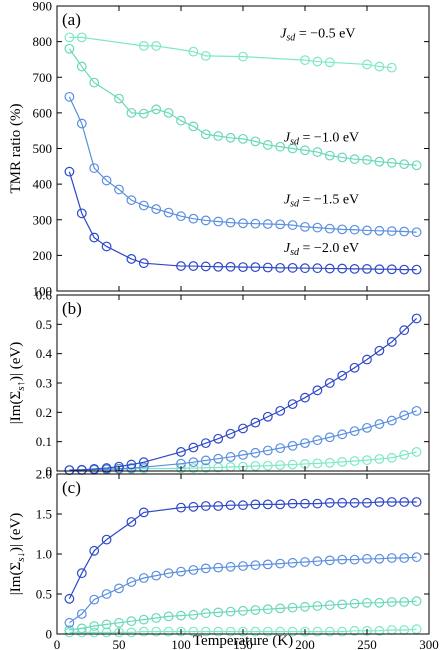 The width and height of the screenshot is (441, 650). Describe the element at coordinates (43, 184) in the screenshot. I see `y-tick-label: 400` at that location.